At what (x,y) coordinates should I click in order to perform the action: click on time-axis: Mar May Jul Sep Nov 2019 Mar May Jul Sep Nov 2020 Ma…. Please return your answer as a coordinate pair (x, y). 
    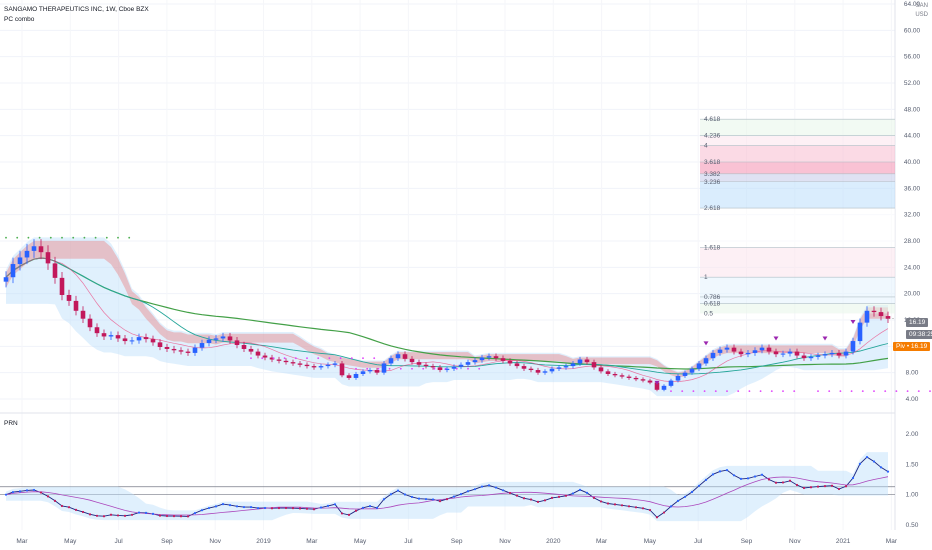
    Looking at the image, I should click on (456, 541).